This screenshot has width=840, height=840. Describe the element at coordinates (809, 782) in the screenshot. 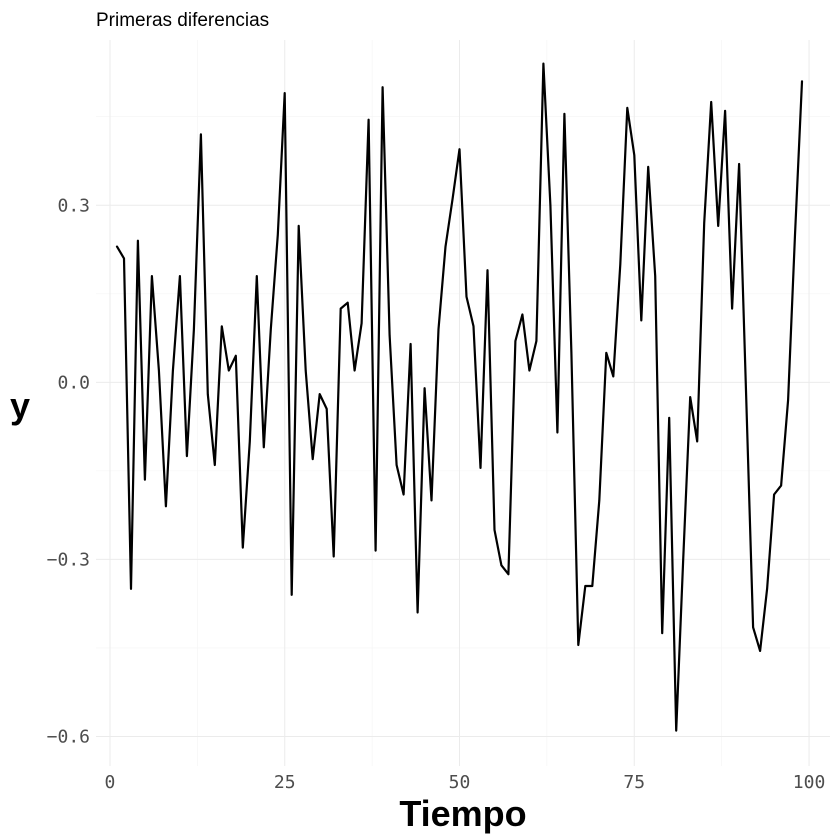

I see `x-tick-label: 100` at that location.